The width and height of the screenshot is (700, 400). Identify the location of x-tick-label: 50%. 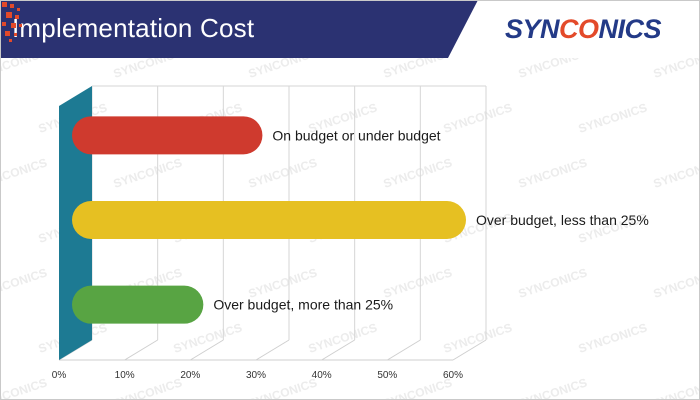
(387, 375).